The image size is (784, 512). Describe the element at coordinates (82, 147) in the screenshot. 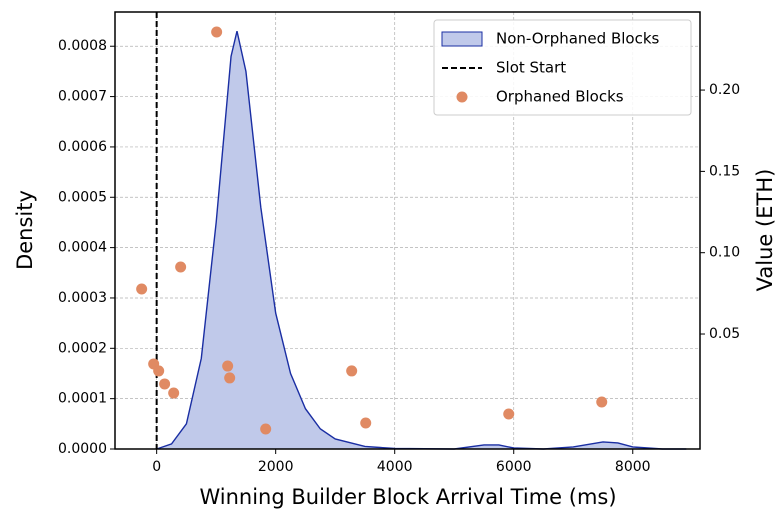

I see `y-tick-label: 0.0006` at that location.